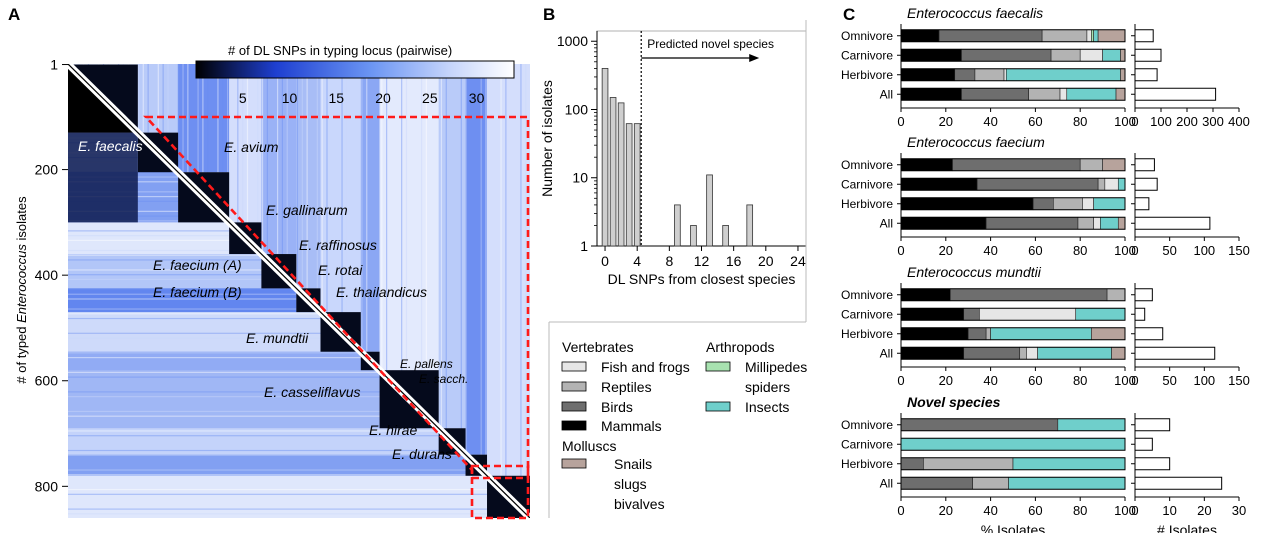  What do you see at coordinates (900, 121) in the screenshot?
I see `stacked-x-tick-label: 0` at bounding box center [900, 121].